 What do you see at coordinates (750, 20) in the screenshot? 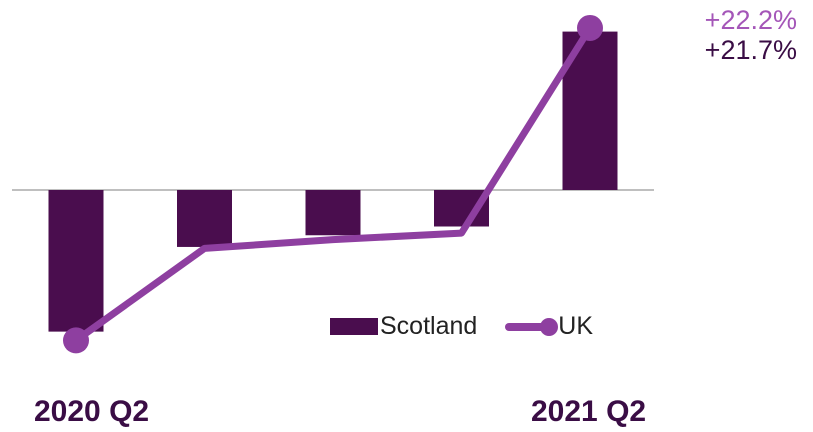
I see `uk-final-value-label: +22.2%` at bounding box center [750, 20].